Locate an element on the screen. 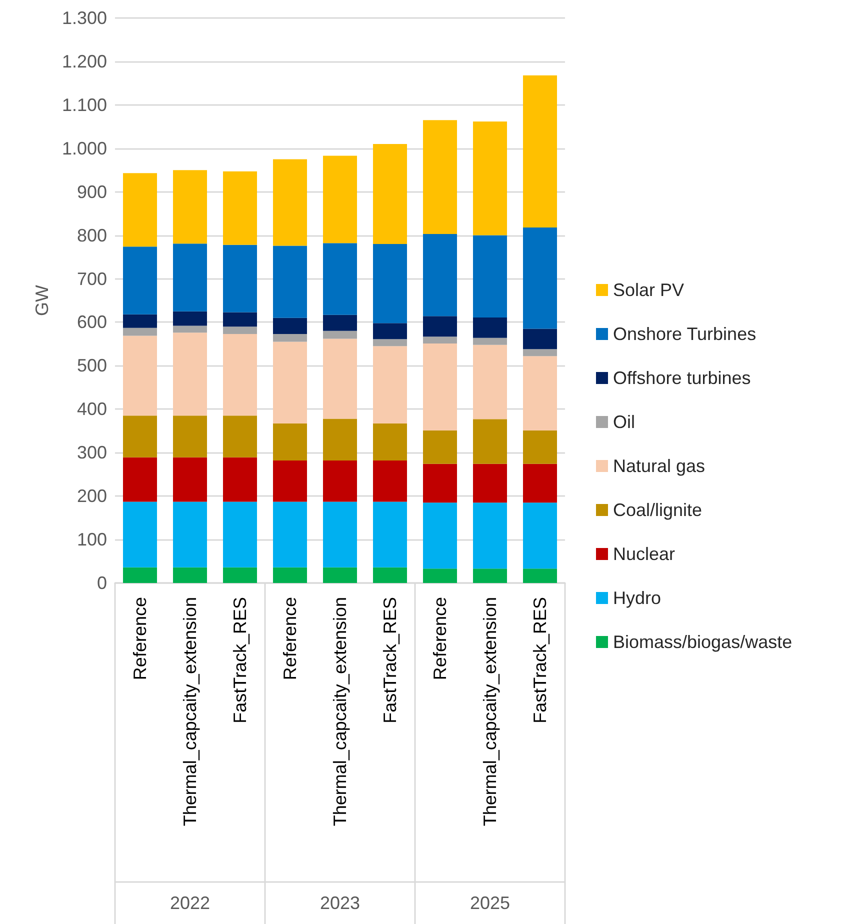 The height and width of the screenshot is (924, 862). y-tick-label: 600 is located at coordinates (91, 322).